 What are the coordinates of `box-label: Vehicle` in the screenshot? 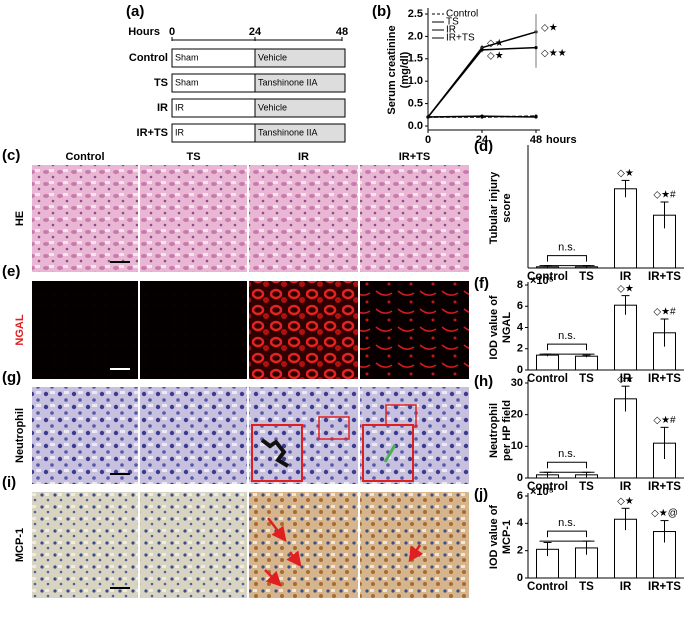 It's located at (272, 57).